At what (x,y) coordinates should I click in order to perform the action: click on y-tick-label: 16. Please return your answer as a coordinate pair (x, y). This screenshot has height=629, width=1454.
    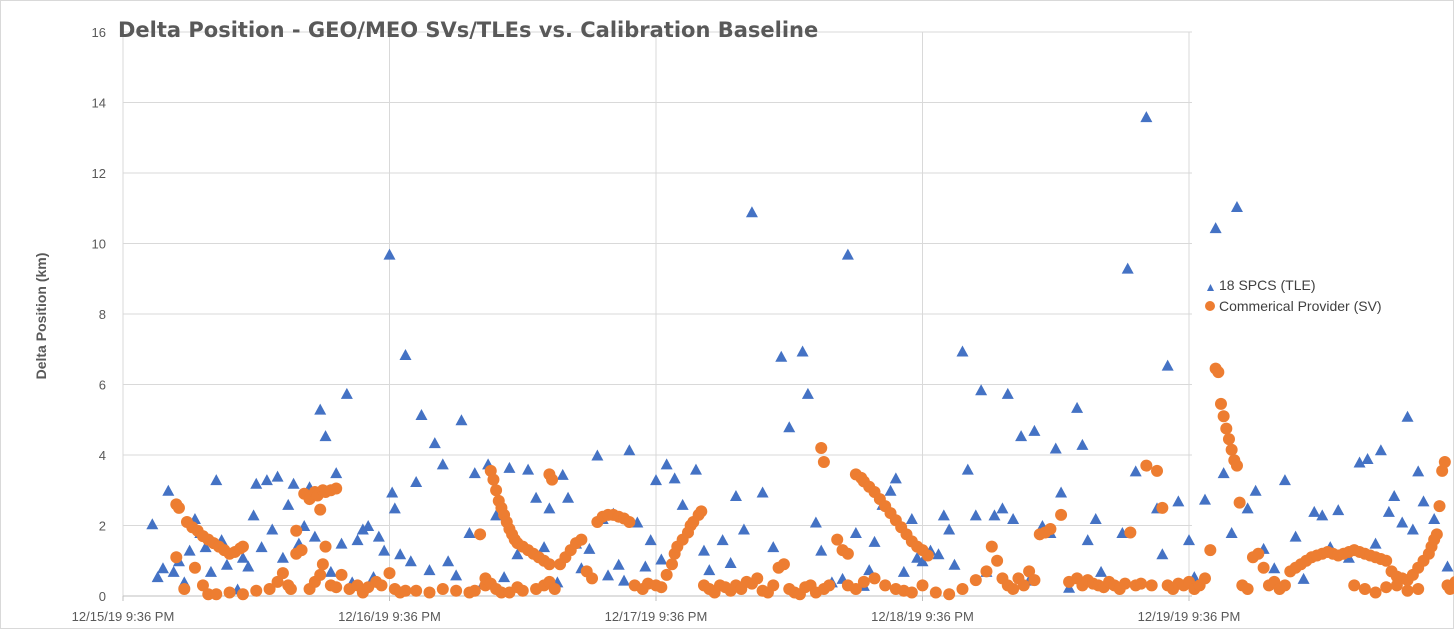
    Looking at the image, I should click on (99, 32).